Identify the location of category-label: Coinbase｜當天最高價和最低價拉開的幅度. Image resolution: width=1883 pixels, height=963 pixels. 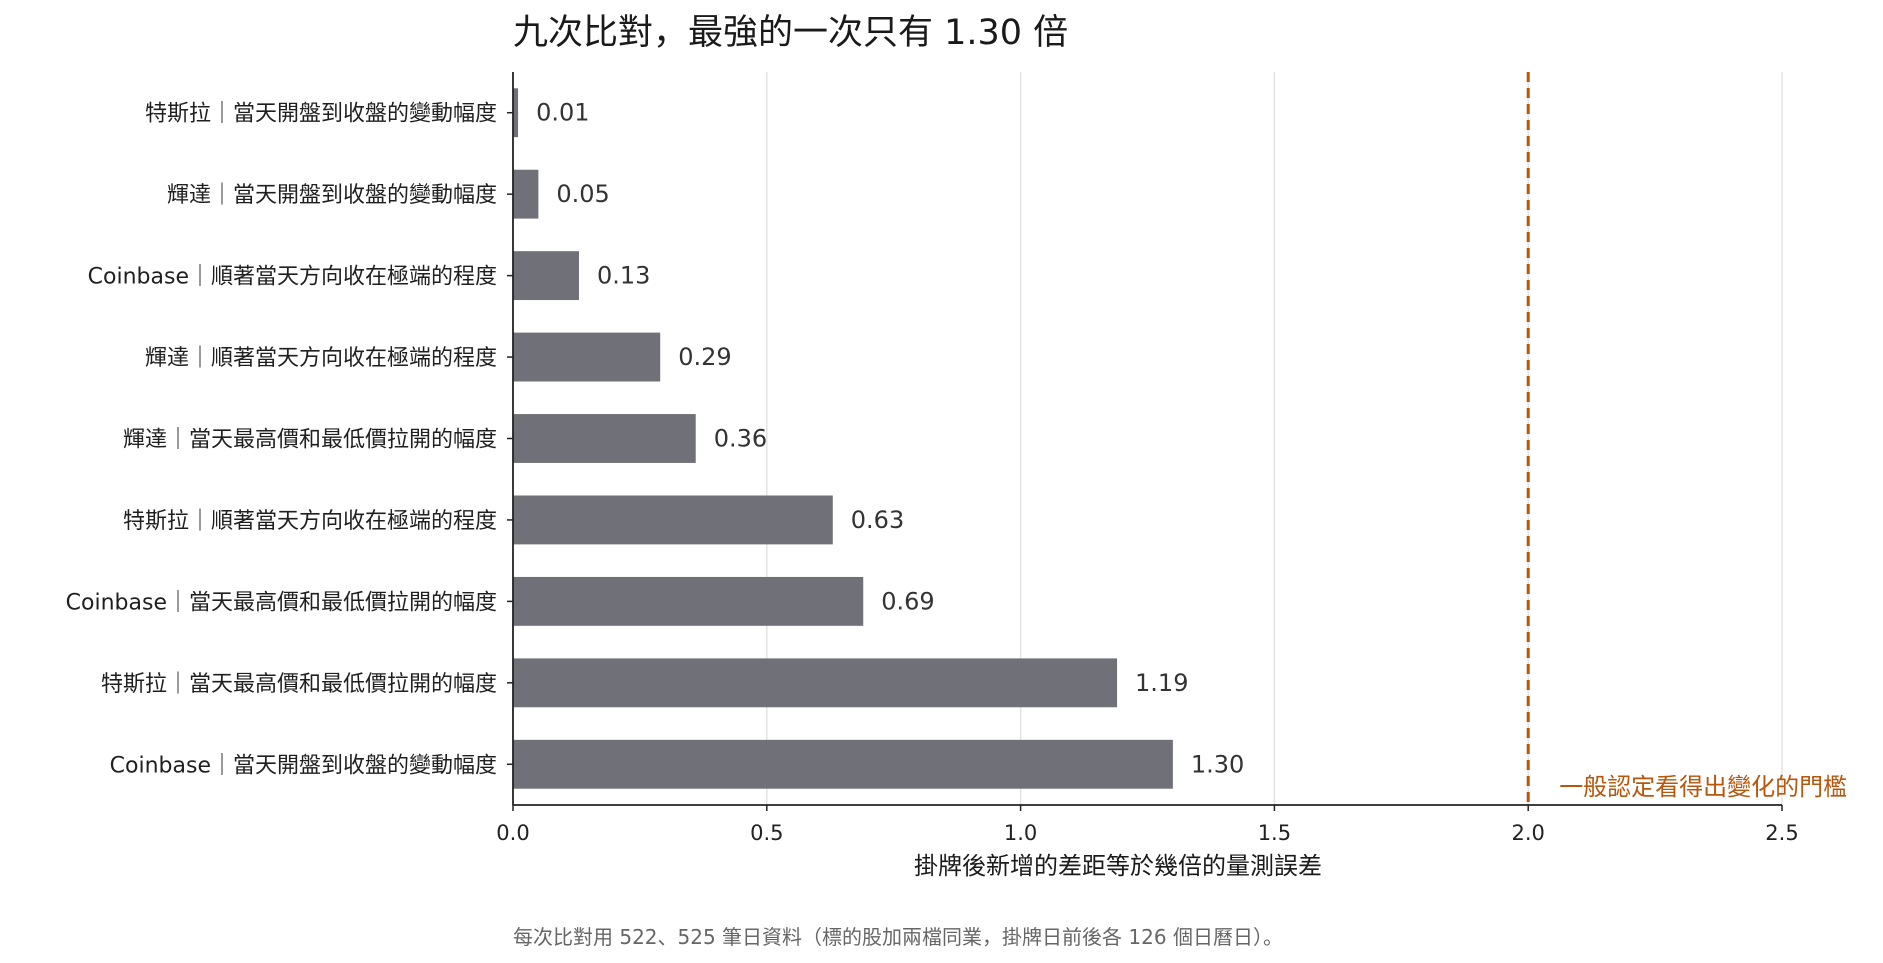
(281, 602).